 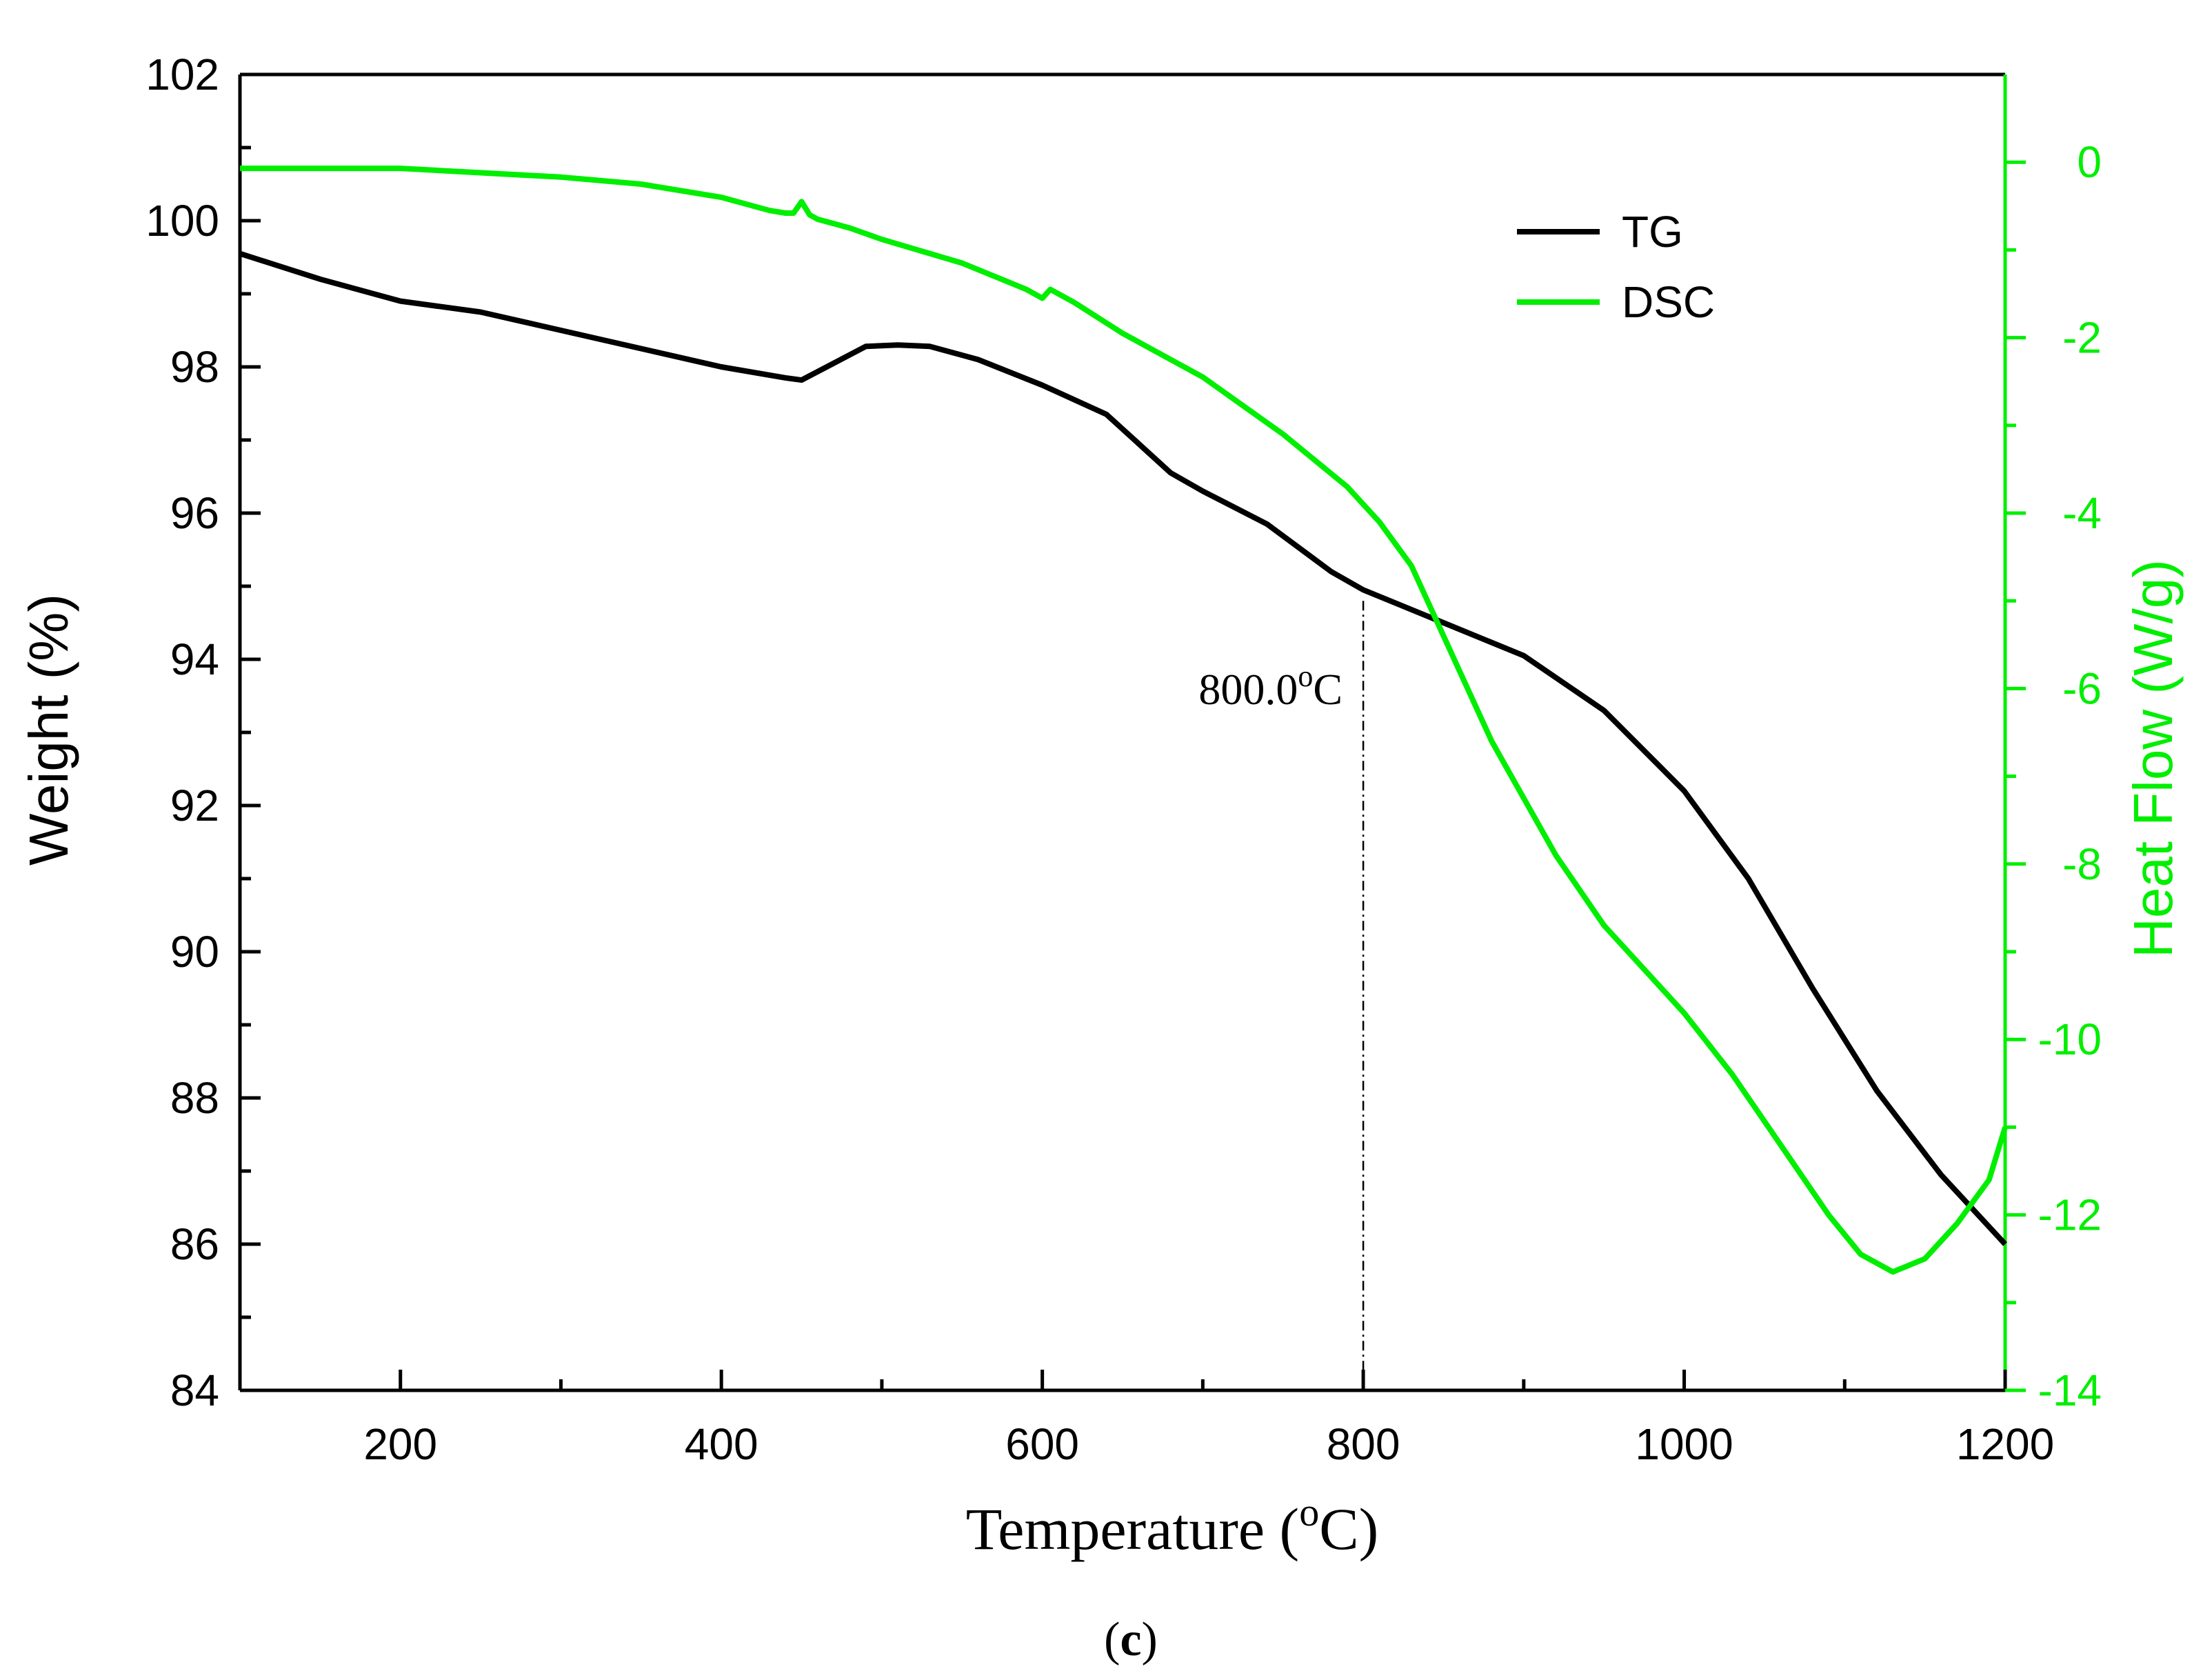 I want to click on y-left-tick-label: 88, so click(x=194, y=1098).